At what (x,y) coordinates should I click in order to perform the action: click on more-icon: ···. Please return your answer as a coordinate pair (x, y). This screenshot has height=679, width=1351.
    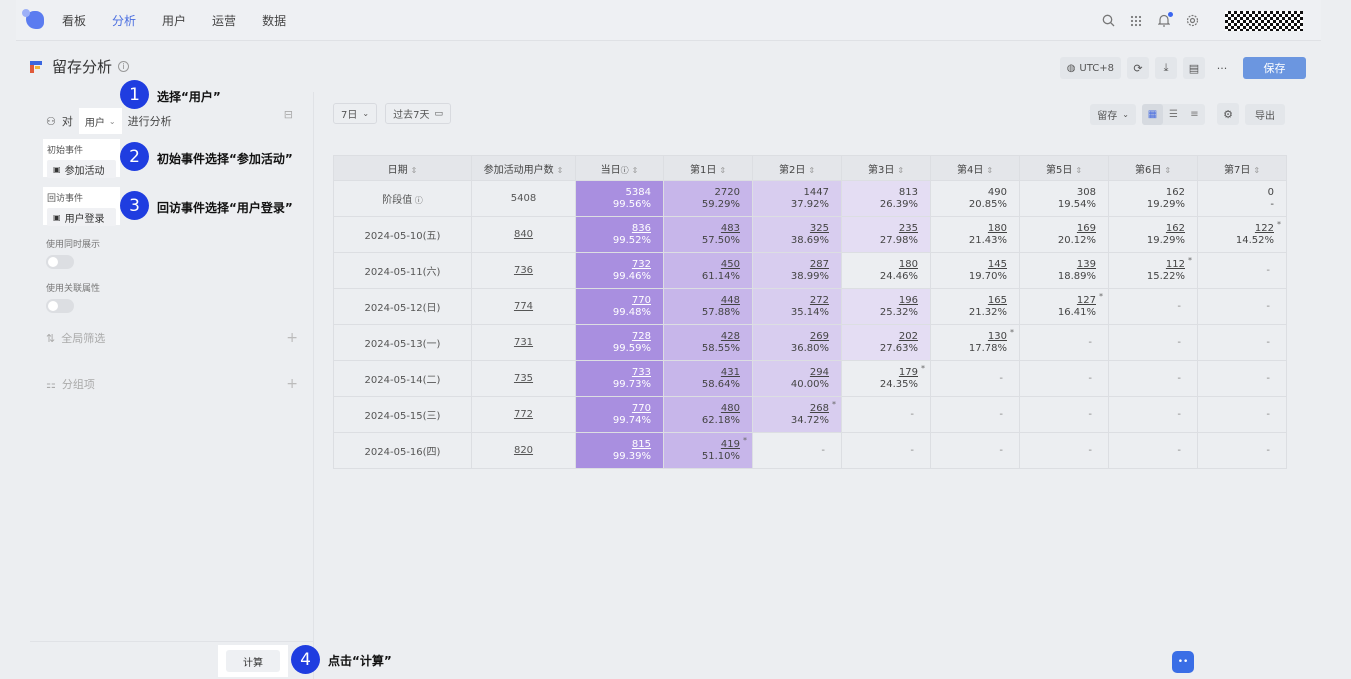
    Looking at the image, I should click on (1222, 68).